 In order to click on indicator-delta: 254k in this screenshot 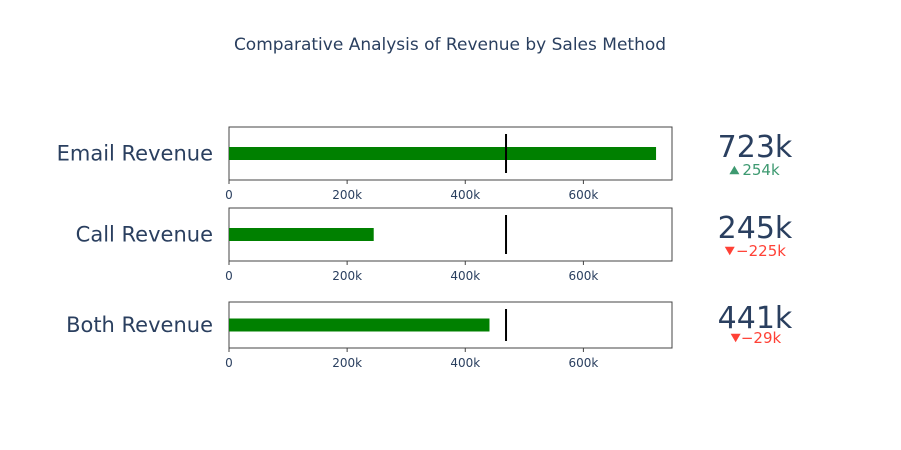, I will do `click(761, 170)`.